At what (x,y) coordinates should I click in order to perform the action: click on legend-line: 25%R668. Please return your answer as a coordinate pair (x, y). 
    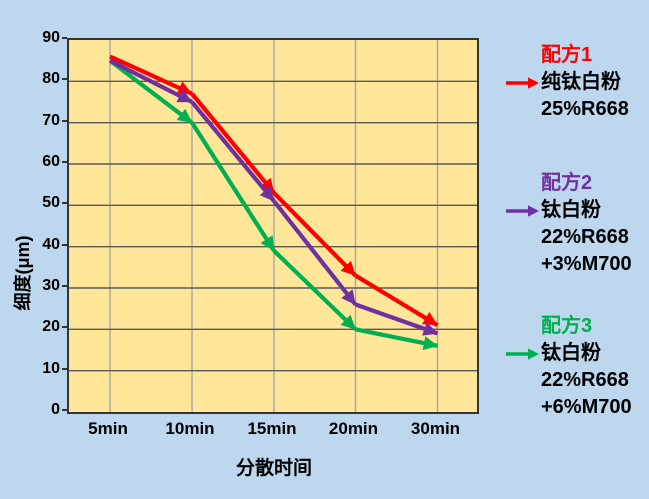
    Looking at the image, I should click on (585, 109).